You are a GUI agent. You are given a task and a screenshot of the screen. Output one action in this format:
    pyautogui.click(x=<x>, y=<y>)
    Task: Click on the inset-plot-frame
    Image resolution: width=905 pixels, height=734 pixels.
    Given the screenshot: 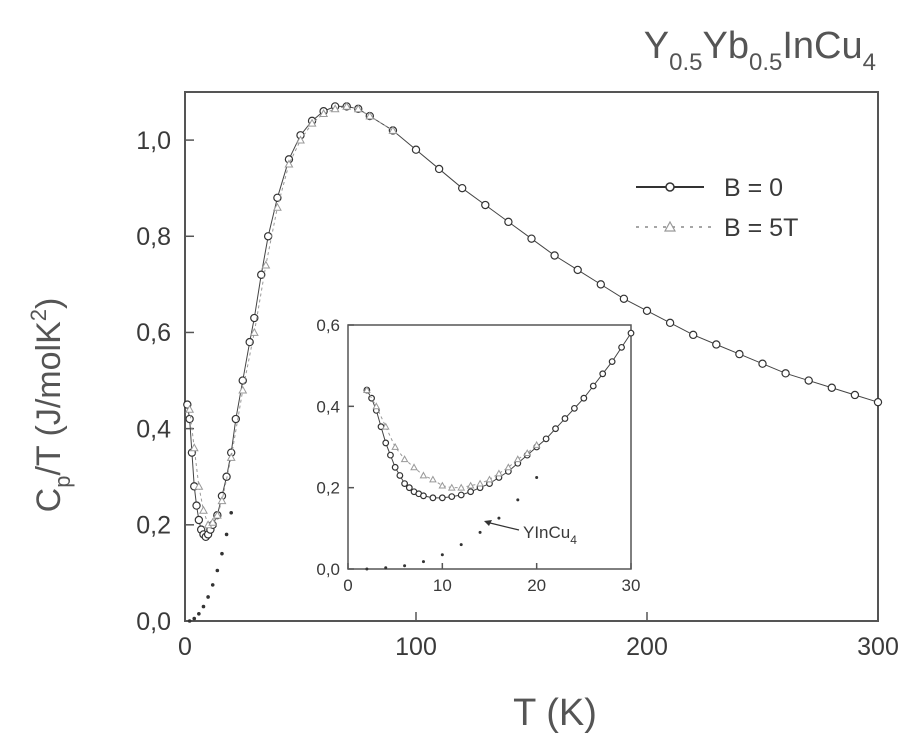 What is the action you would take?
    pyautogui.click(x=489, y=447)
    